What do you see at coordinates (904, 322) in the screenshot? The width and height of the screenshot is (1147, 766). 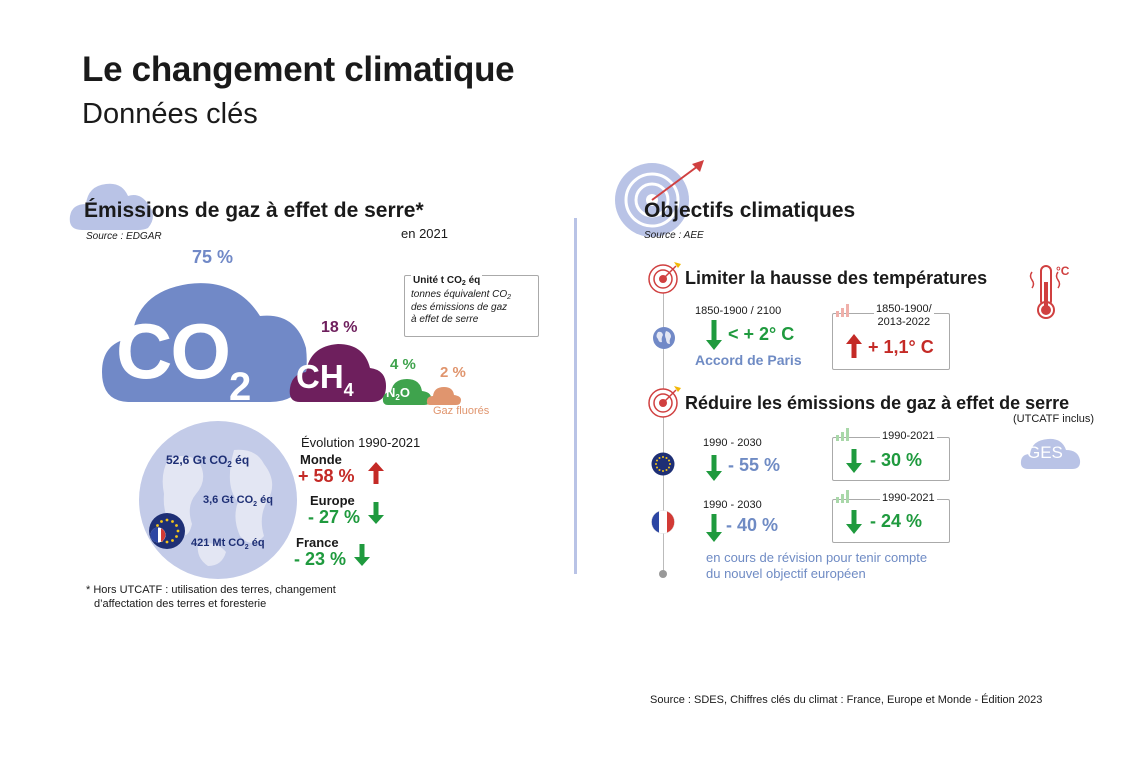 I see `temp-period-right-2: 2013-2022` at bounding box center [904, 322].